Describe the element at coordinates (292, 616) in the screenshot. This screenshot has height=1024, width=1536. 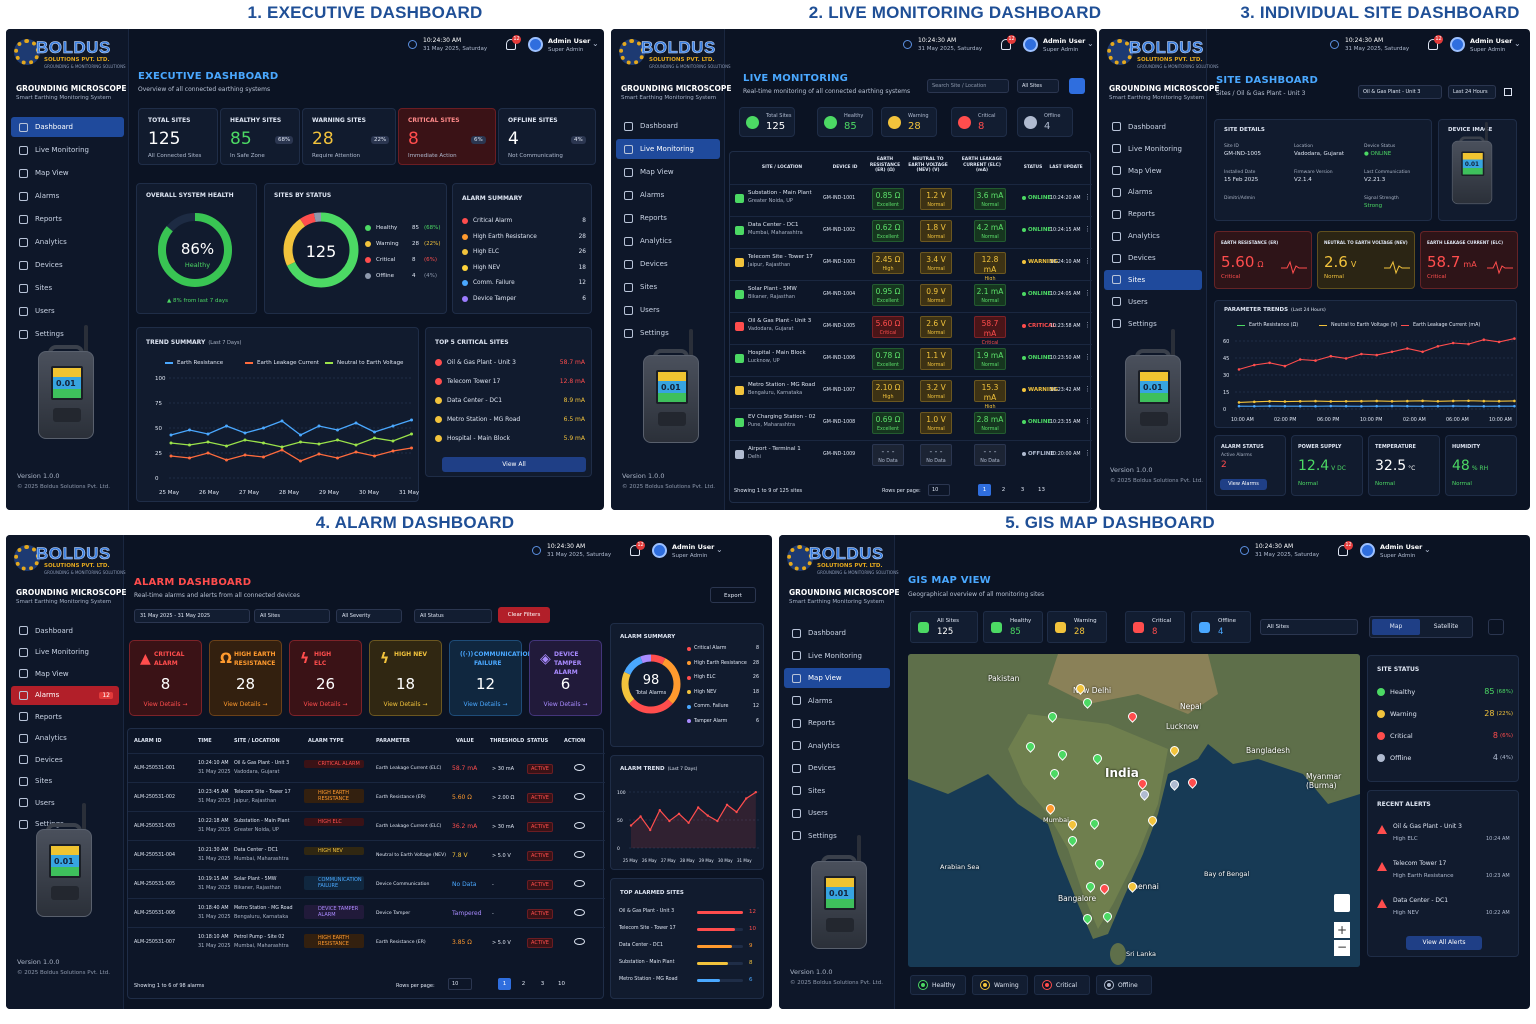
I see `filter-select: All Sites` at that location.